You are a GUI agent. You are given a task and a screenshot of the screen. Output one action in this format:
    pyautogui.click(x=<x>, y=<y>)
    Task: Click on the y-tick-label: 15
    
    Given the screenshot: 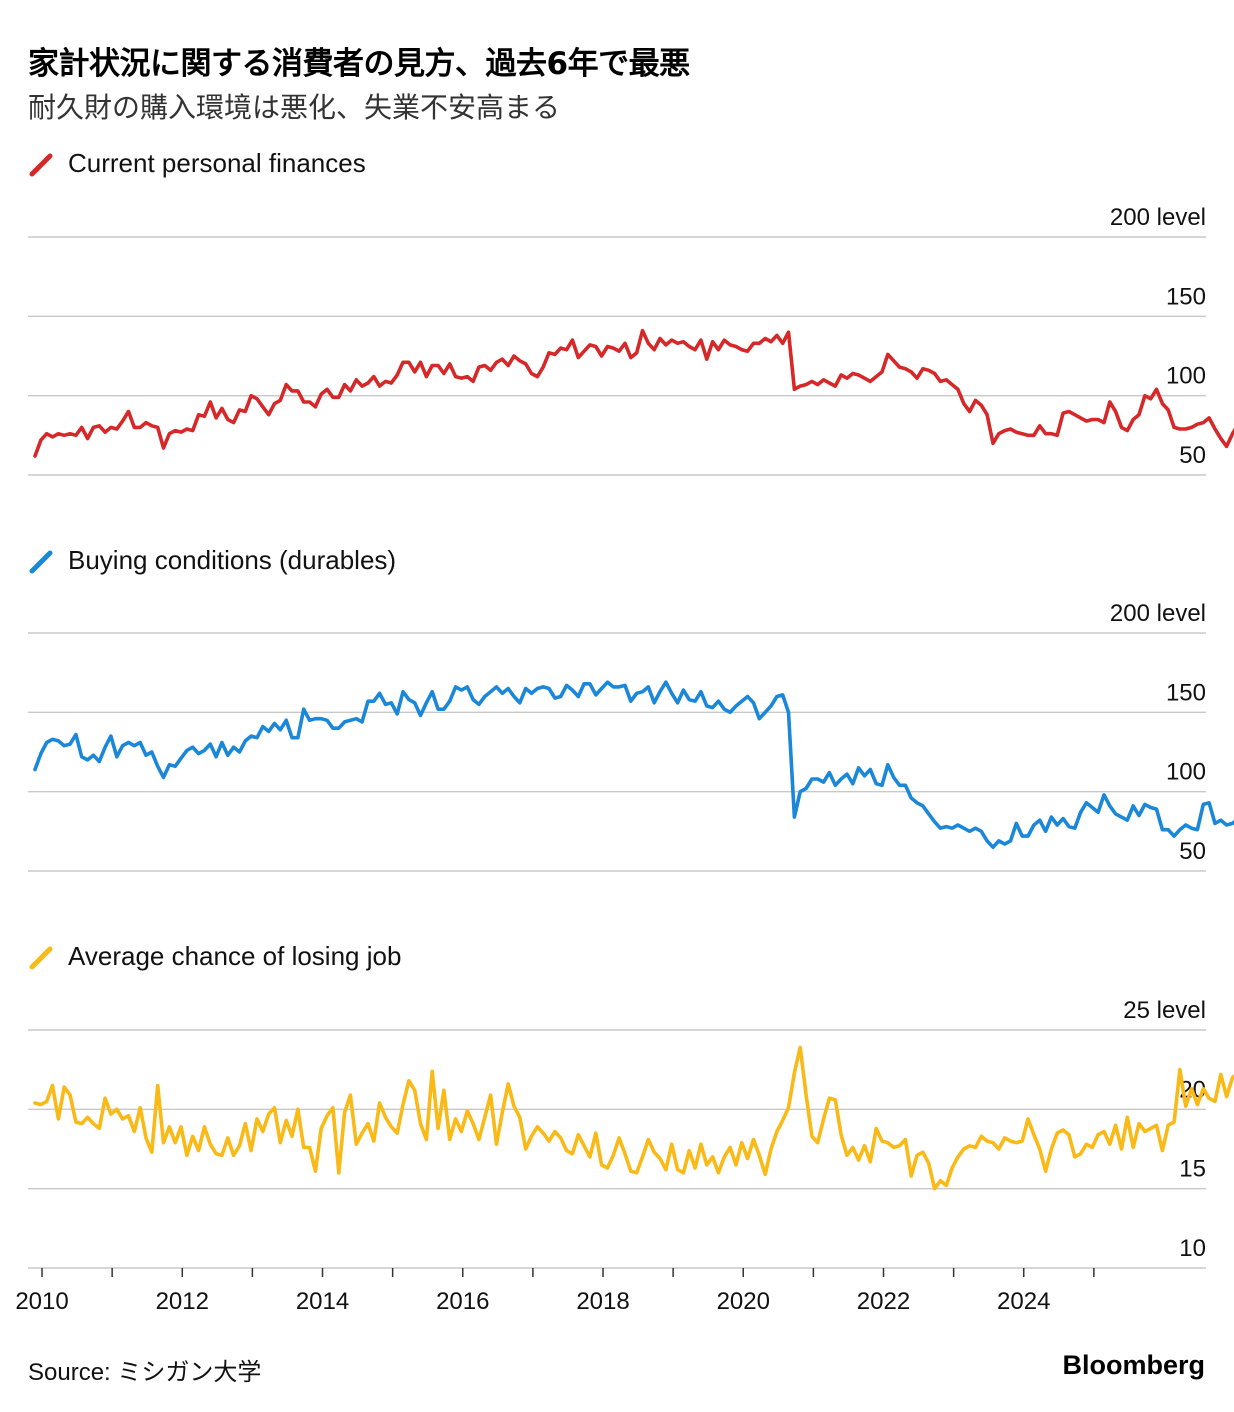 What is the action you would take?
    pyautogui.click(x=1192, y=1169)
    